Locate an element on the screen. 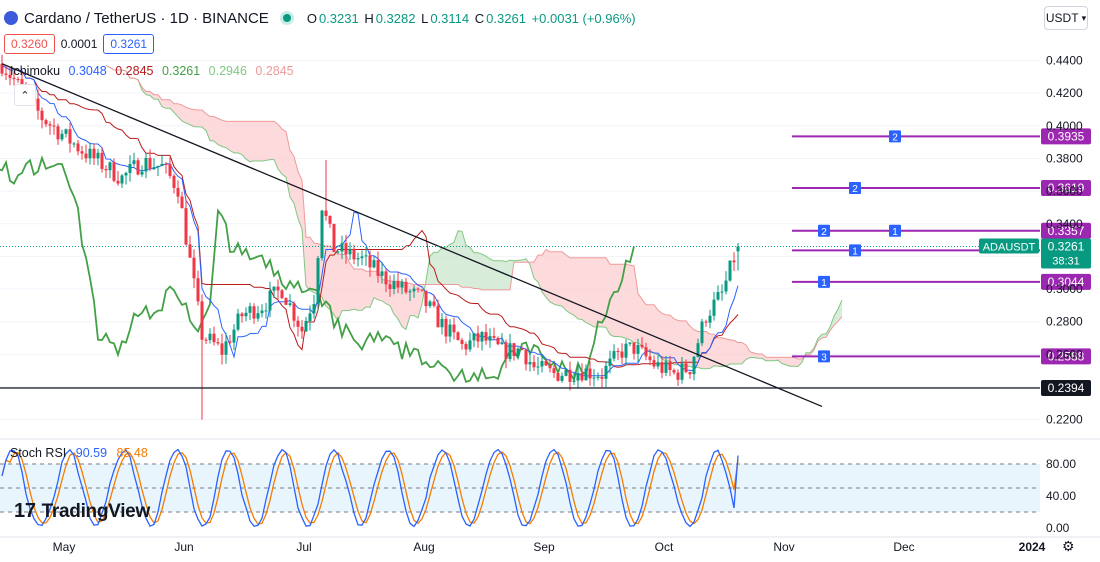 This screenshot has width=1100, height=562. time-axis-tick: Dec is located at coordinates (903, 547).